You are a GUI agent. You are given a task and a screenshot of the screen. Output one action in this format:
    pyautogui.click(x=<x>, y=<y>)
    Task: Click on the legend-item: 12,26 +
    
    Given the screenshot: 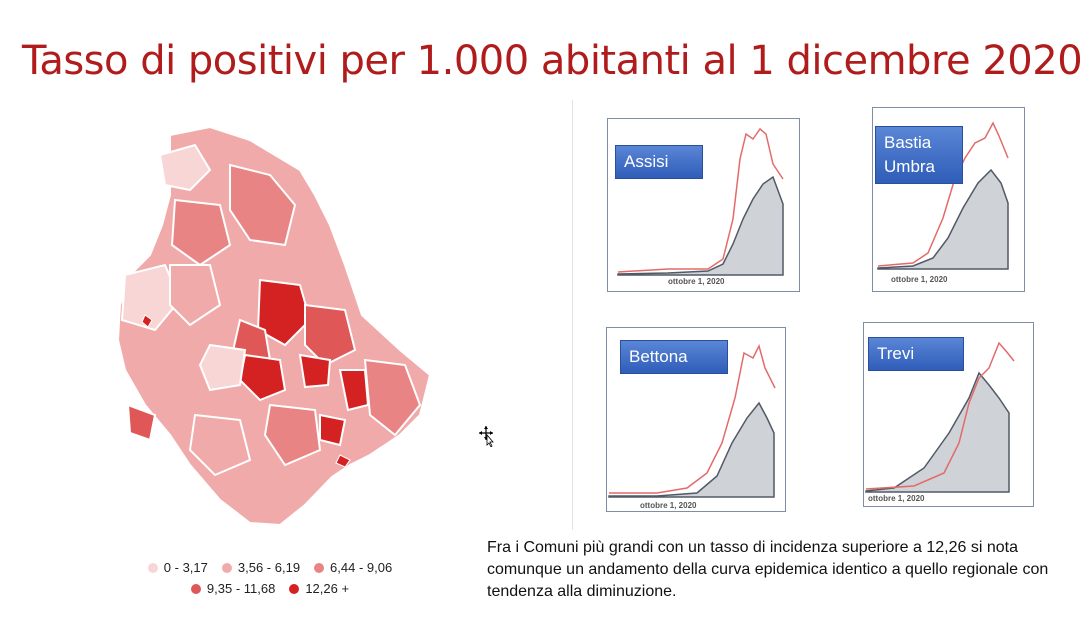 What is the action you would take?
    pyautogui.click(x=319, y=588)
    